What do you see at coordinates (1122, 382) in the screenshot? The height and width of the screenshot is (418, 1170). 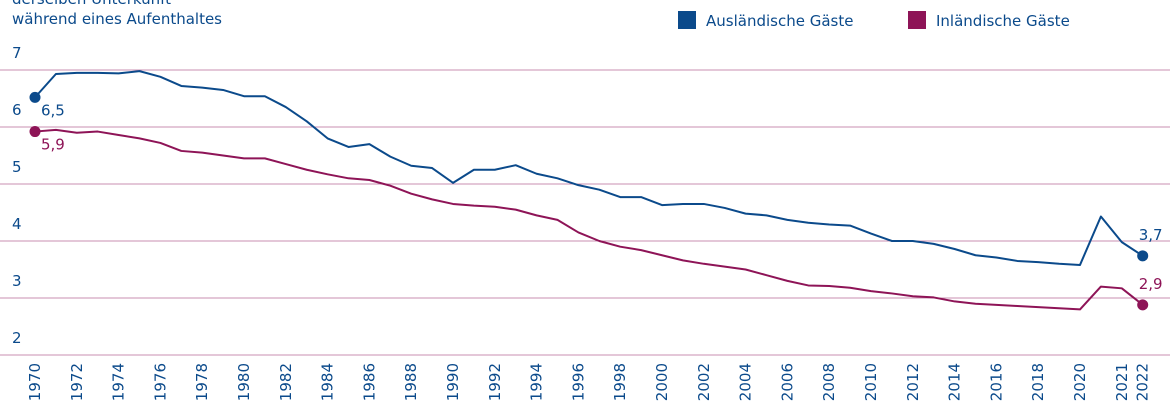 I see `x-tick-label: 2021` at bounding box center [1122, 382].